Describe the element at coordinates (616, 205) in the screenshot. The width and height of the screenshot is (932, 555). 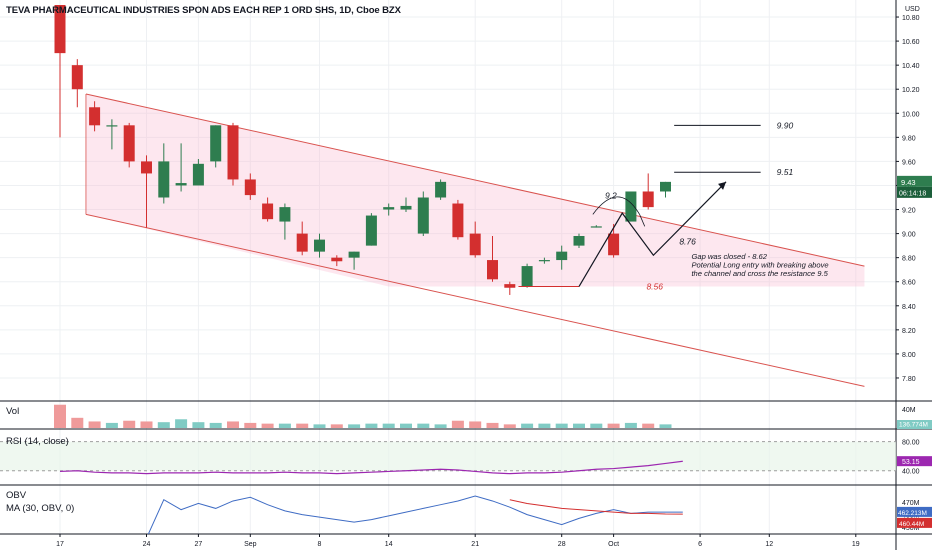
I see `arc-annotation` at that location.